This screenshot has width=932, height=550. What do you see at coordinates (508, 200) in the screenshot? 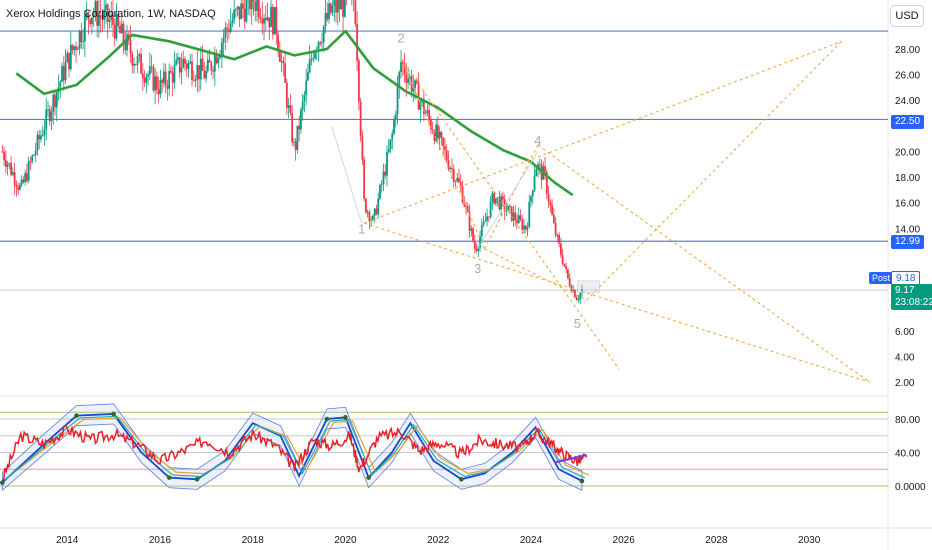
I see `wave-connector` at bounding box center [508, 200].